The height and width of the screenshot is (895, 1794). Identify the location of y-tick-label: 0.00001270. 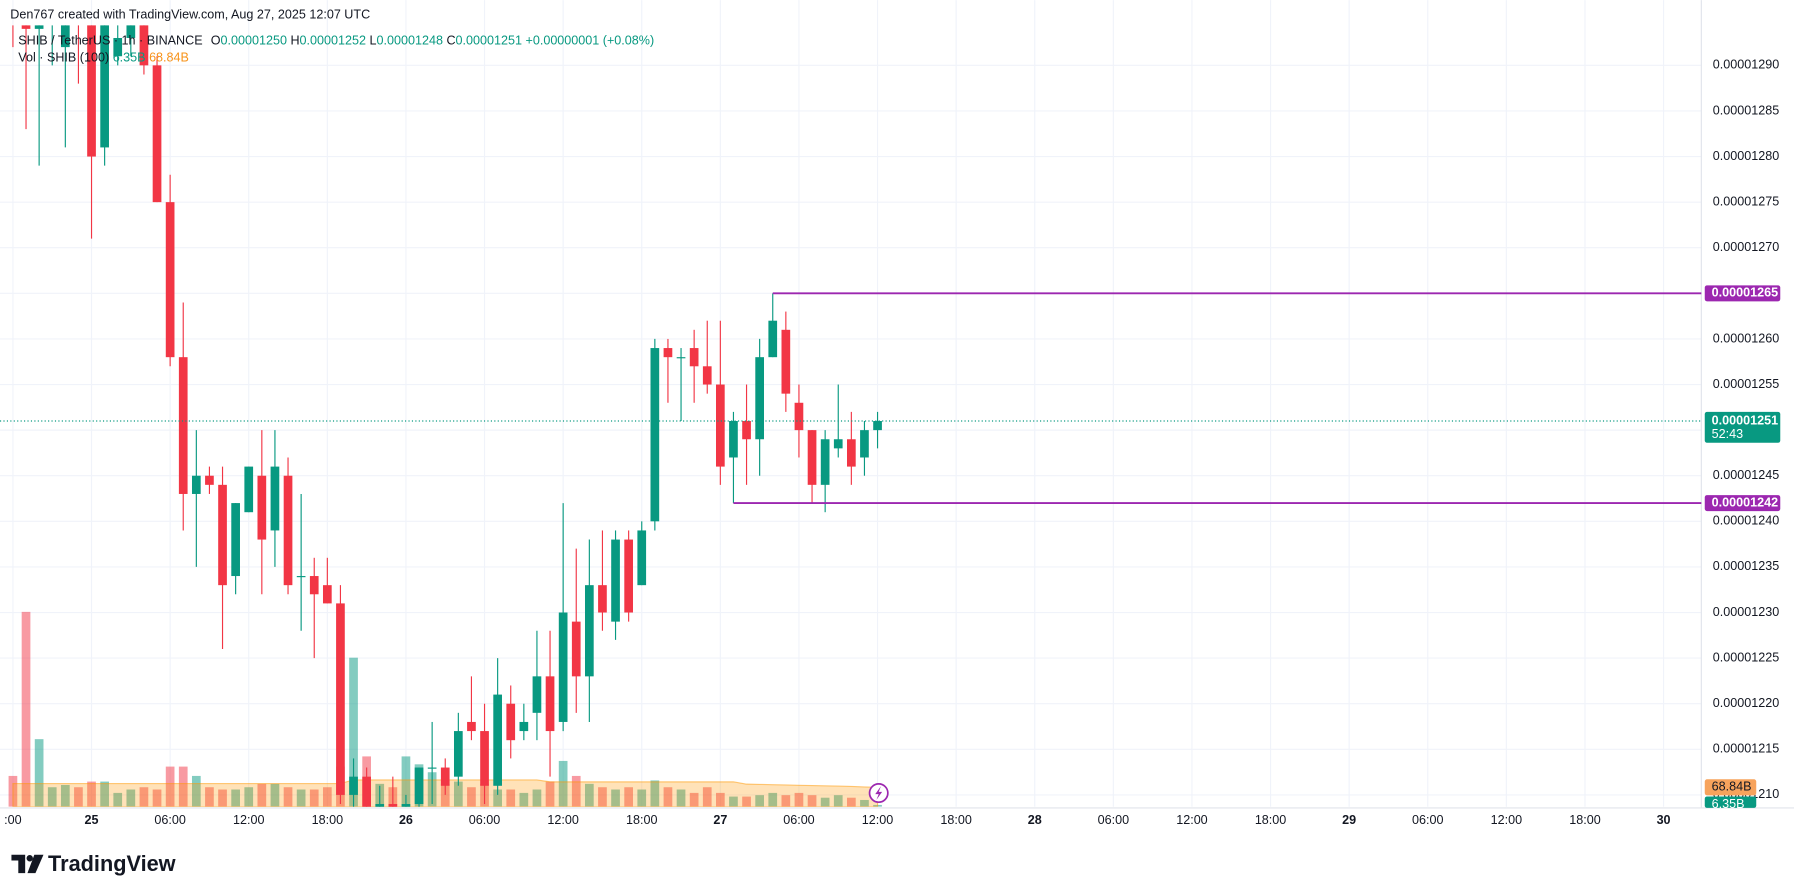
(1746, 247).